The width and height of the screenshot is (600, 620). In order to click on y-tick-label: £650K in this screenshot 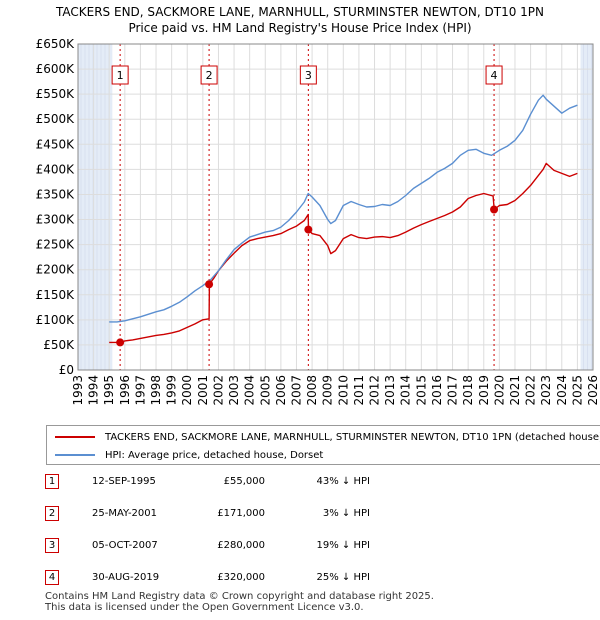, I will do `click(56, 44)`.